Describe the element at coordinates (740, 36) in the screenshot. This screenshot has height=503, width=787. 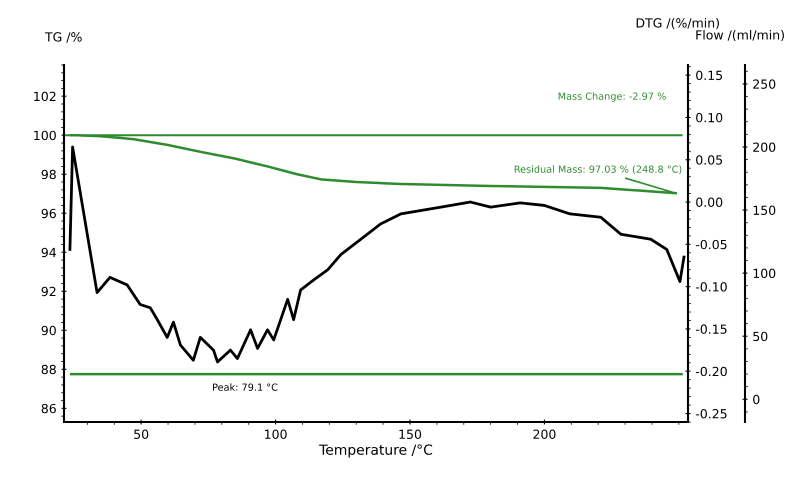
I see `y3-axis-title: Flow /(ml/min)` at that location.